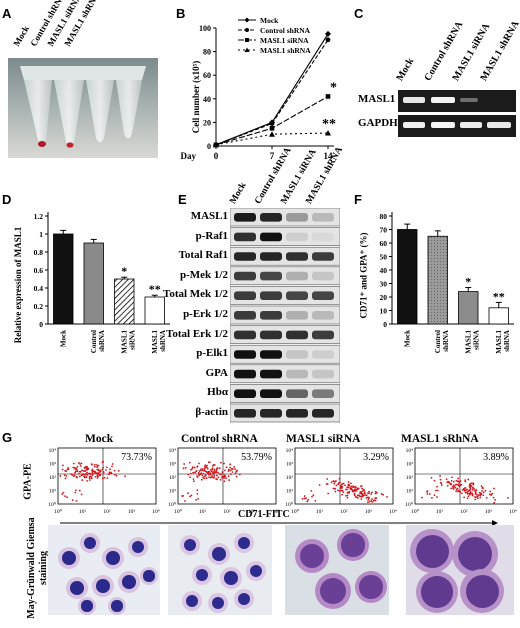 The height and width of the screenshot is (628, 520). Describe the element at coordinates (264, 514) in the screenshot. I see `flow-xlabel: CD71-FITC` at that location.